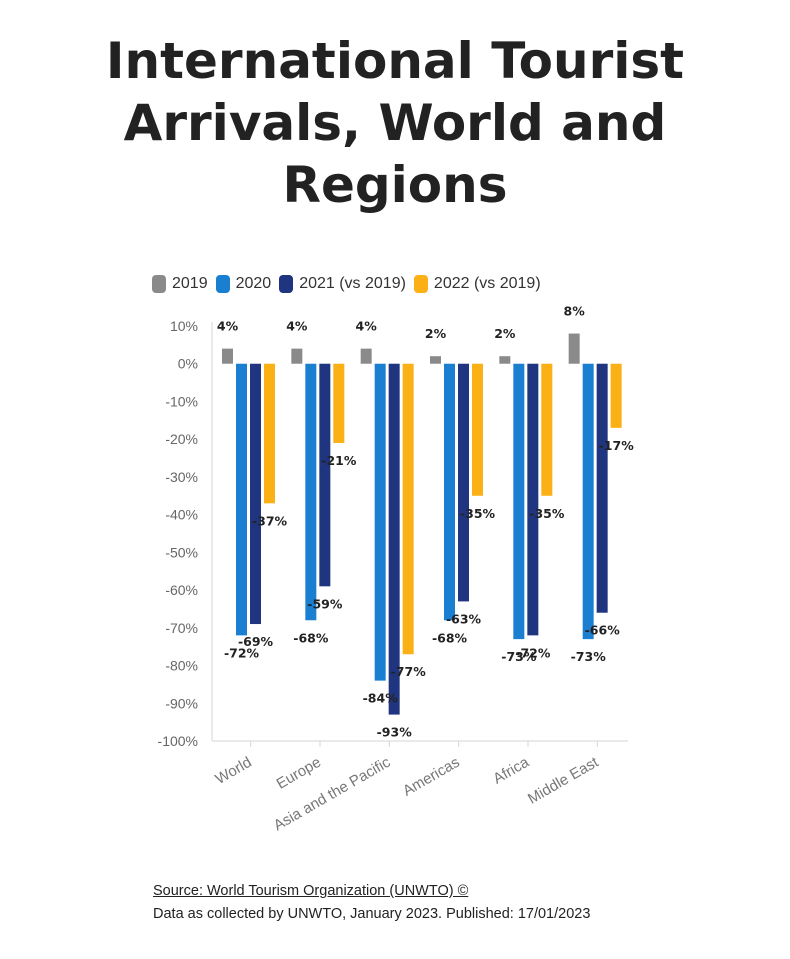  I want to click on data-label: 8%, so click(575, 311).